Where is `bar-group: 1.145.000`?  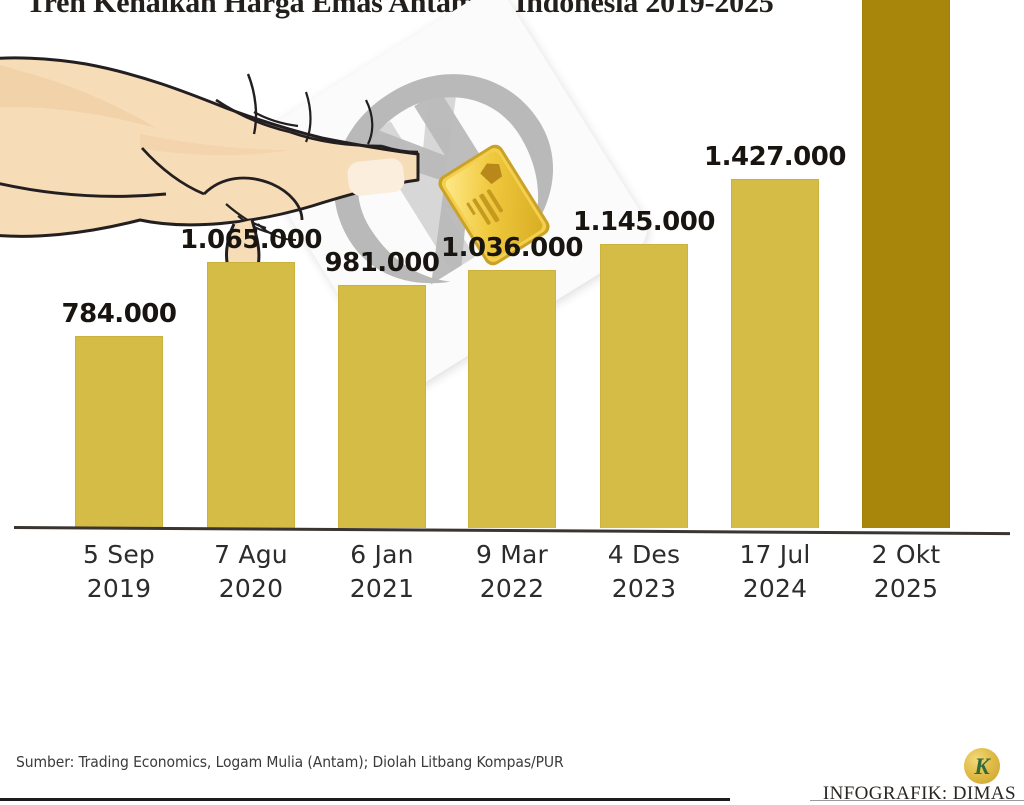
bar-group: 1.145.000 is located at coordinates (644, 367).